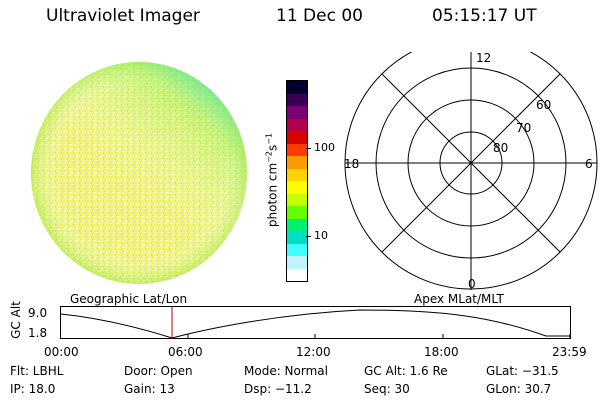 The image size is (600, 400). Describe the element at coordinates (33, 389) in the screenshot. I see `info-ip: IP: 18.0` at that location.